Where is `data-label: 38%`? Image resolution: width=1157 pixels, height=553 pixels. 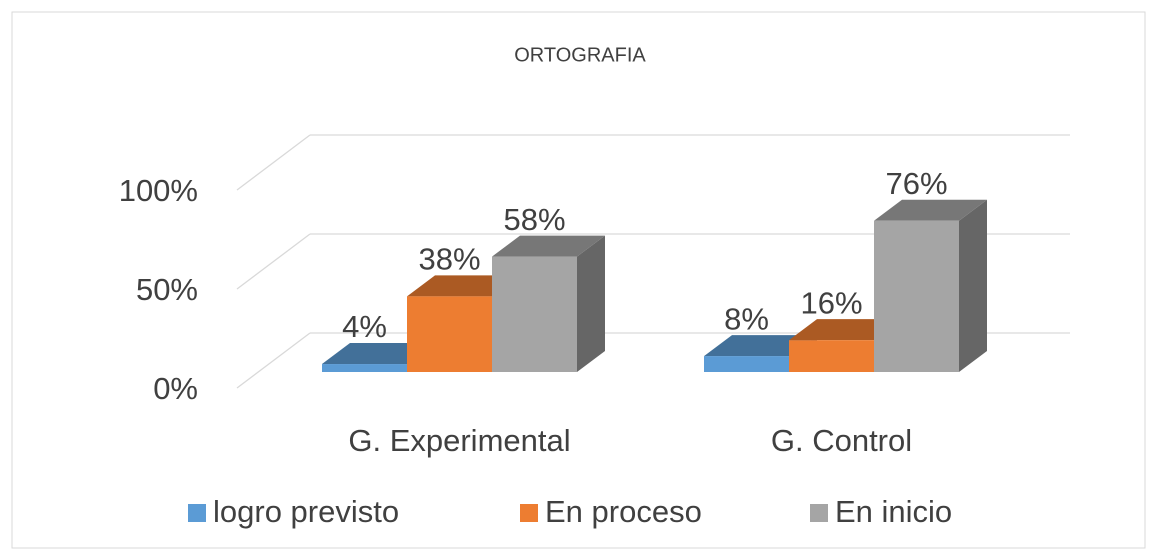
data-label: 38% is located at coordinates (449, 259).